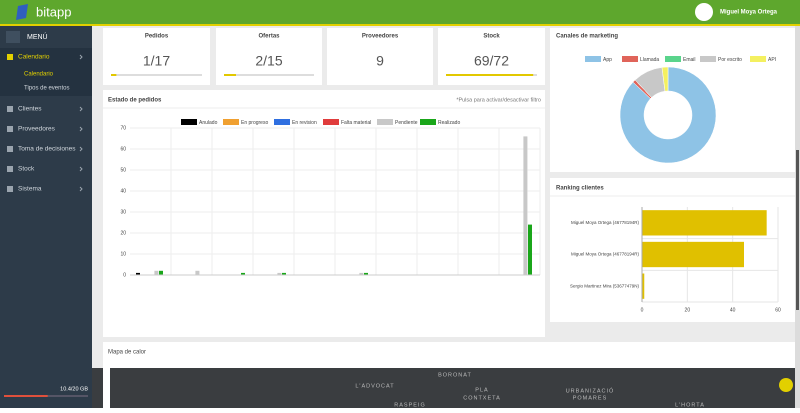 The width and height of the screenshot is (800, 413). I want to click on x-tick-label: 40, so click(733, 310).